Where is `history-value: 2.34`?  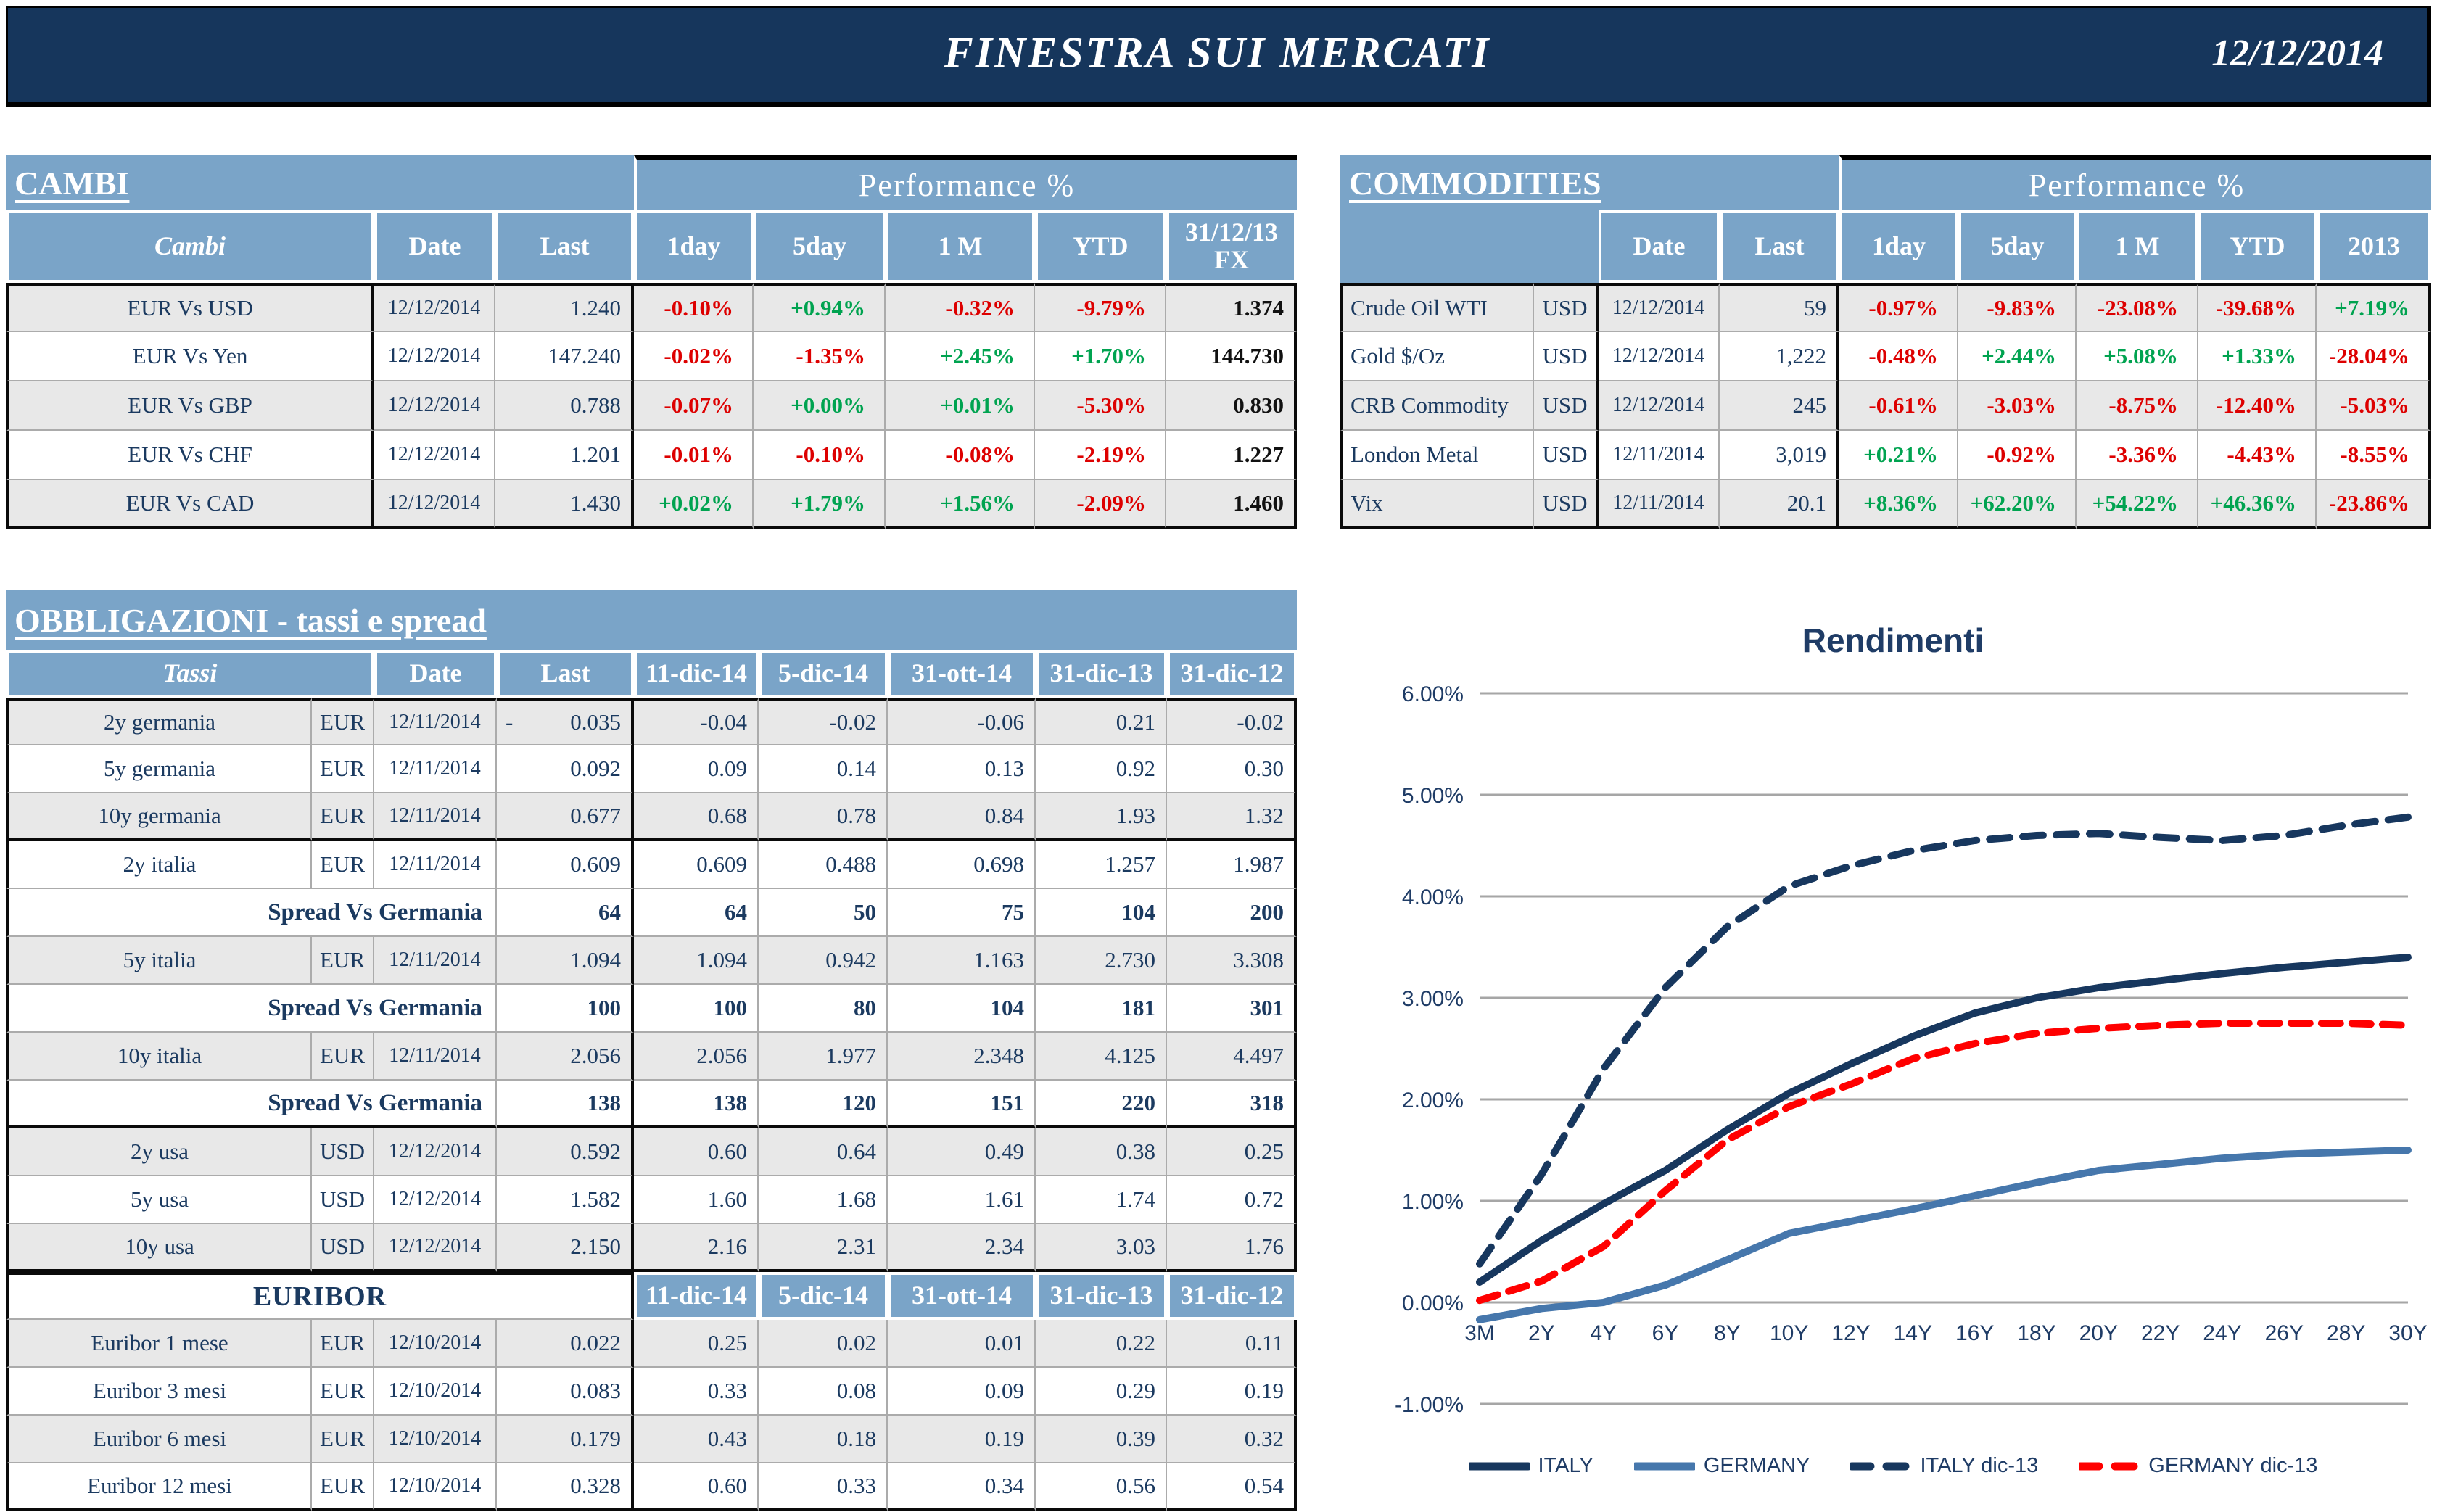 history-value: 2.34 is located at coordinates (962, 1248).